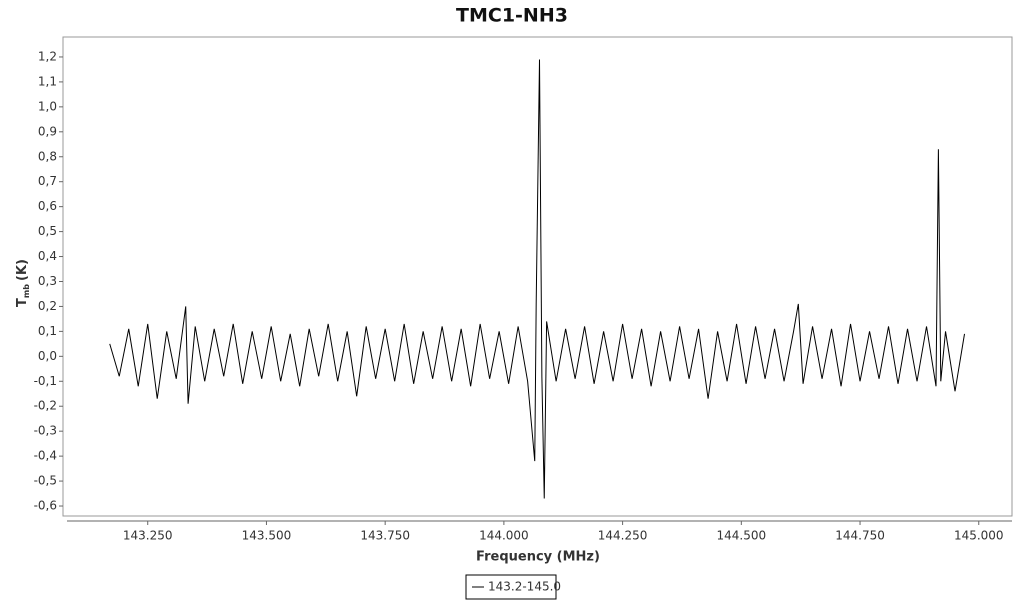 Image resolution: width=1024 pixels, height=600 pixels. What do you see at coordinates (267, 536) in the screenshot?
I see `x-tick-label: 143.500` at bounding box center [267, 536].